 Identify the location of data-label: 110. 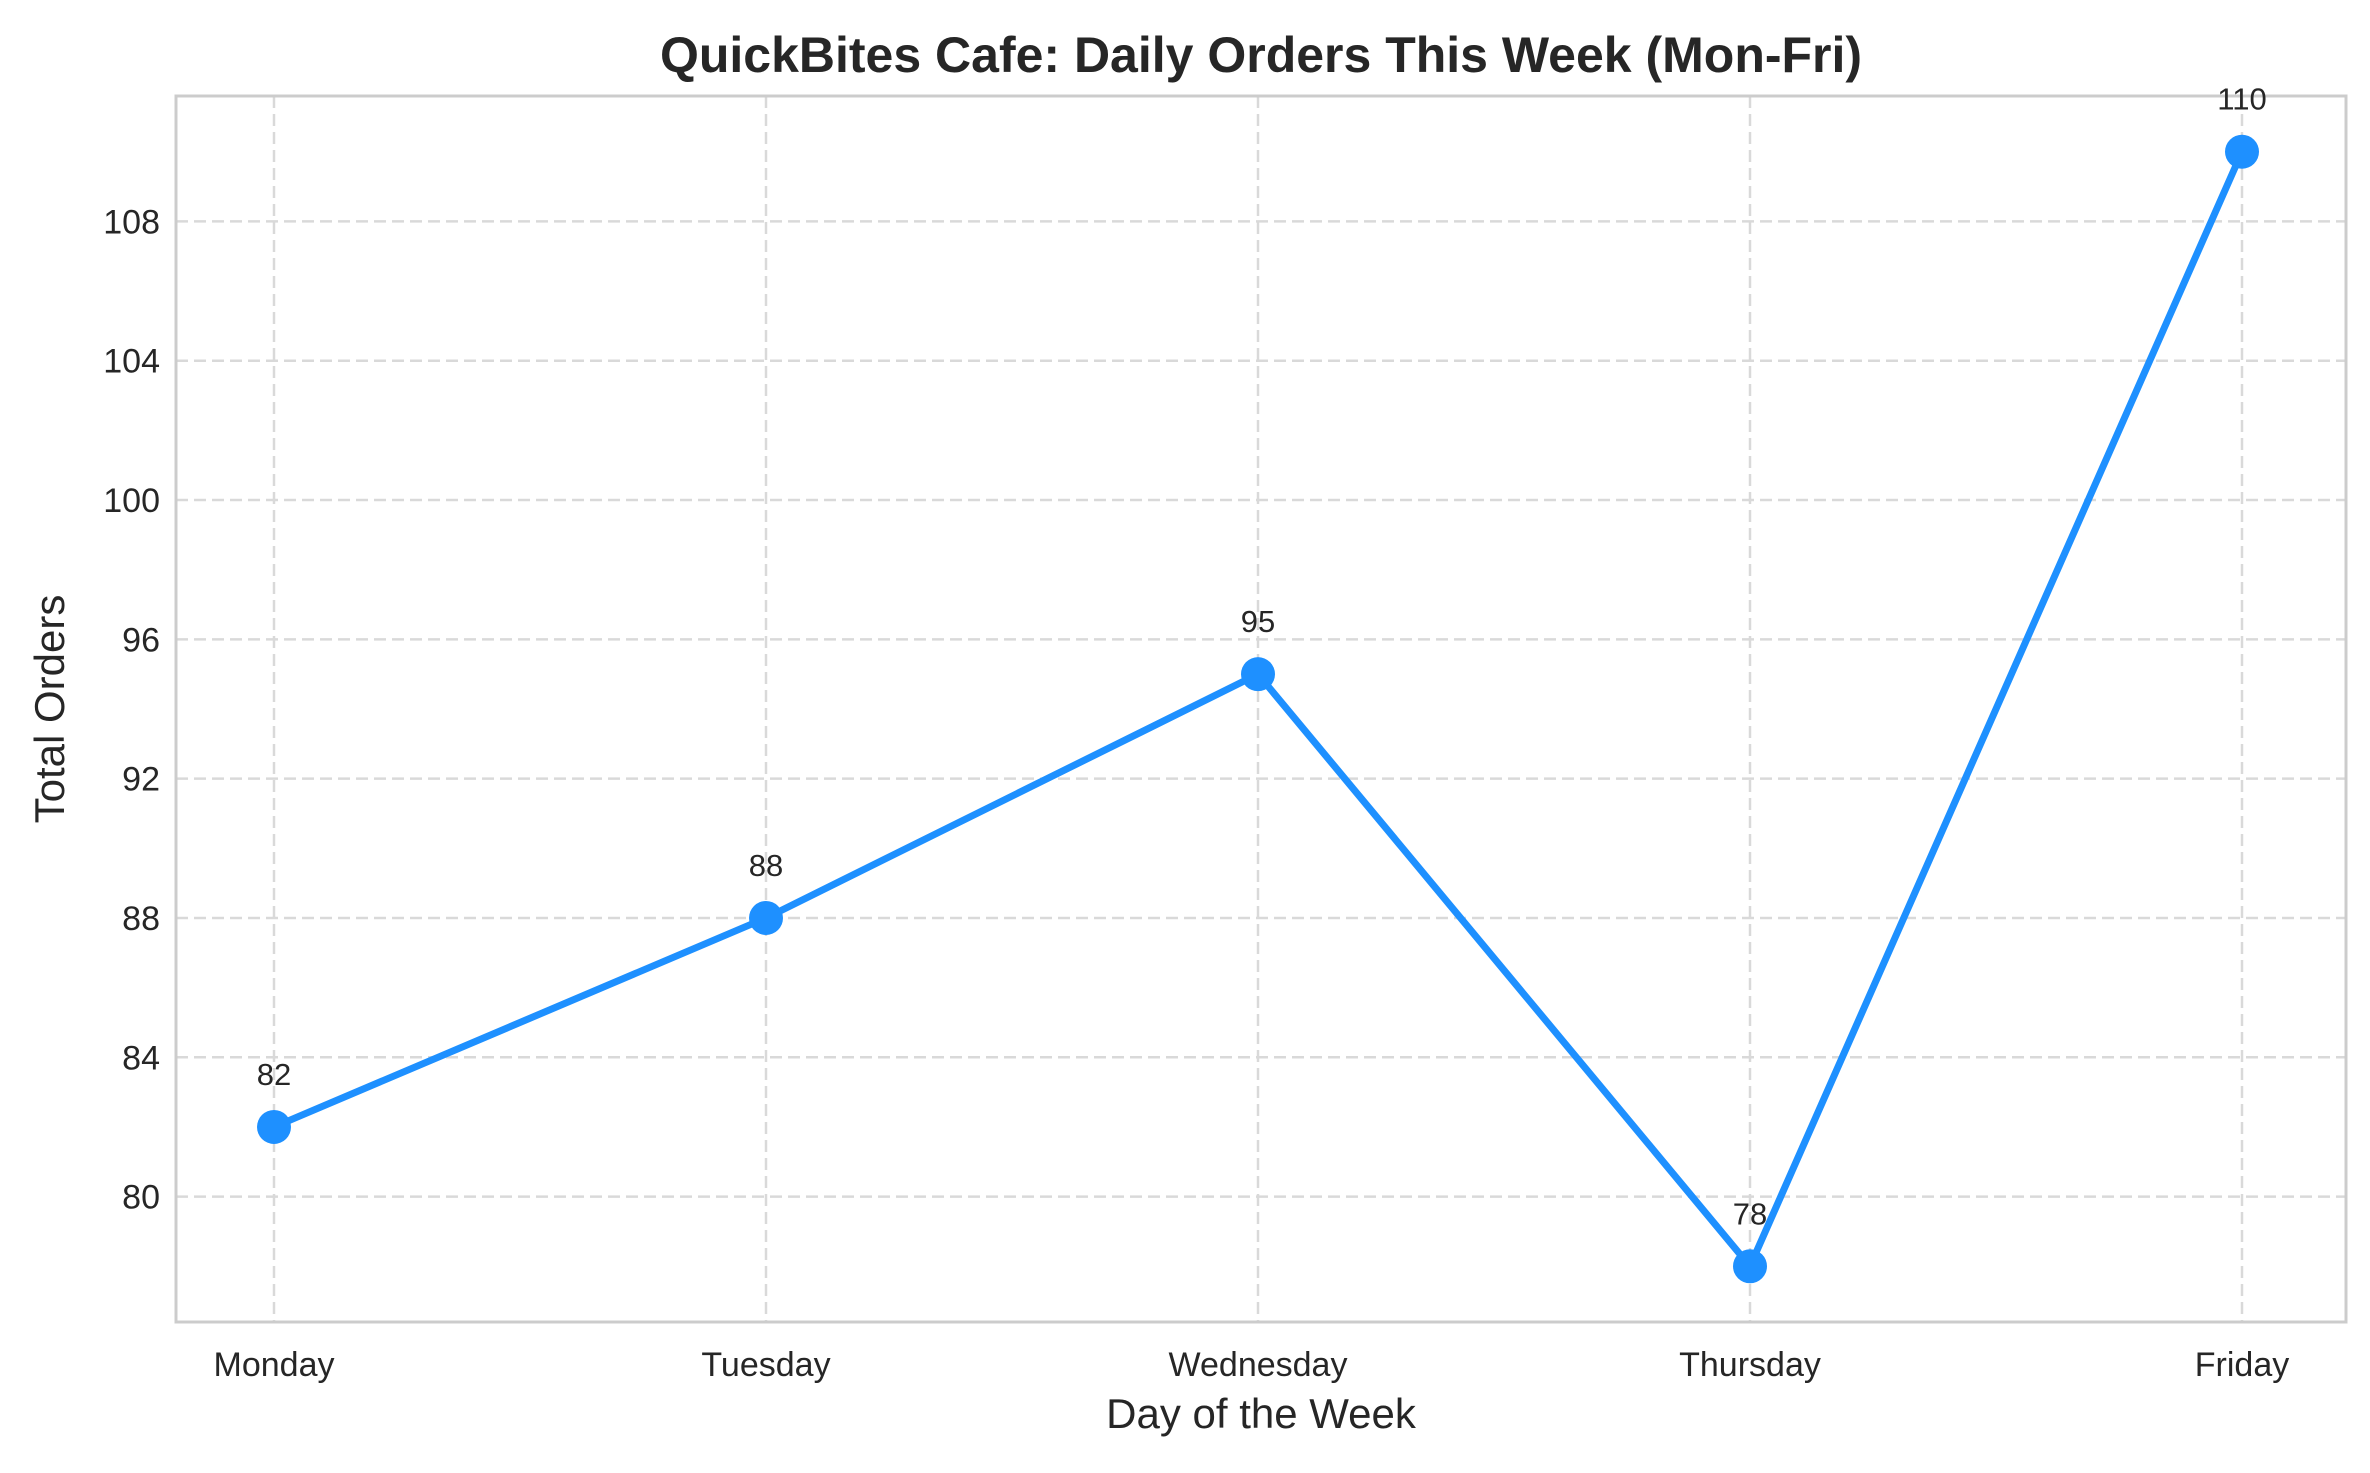
(2241, 99).